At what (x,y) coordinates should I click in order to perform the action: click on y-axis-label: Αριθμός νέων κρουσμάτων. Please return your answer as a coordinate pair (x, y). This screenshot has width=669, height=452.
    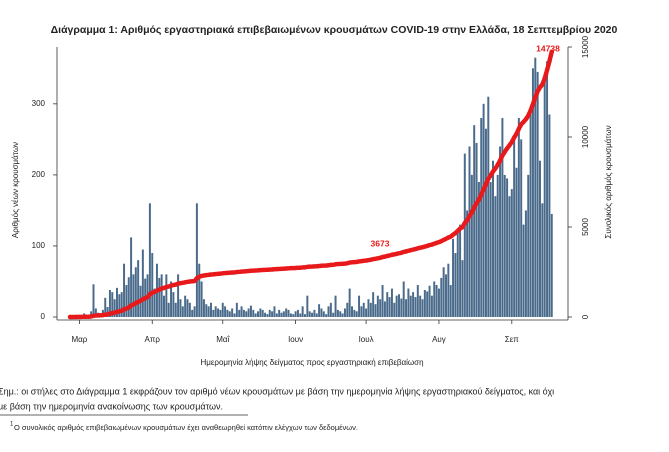
    Looking at the image, I should click on (15, 190).